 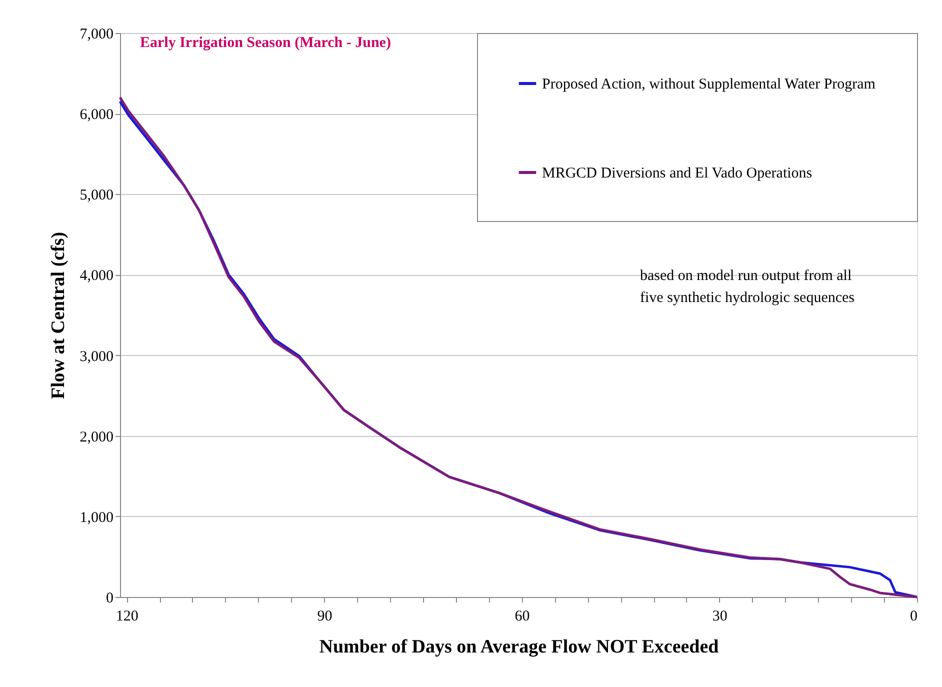 I want to click on y-tick-label: 5,000, so click(x=97, y=196).